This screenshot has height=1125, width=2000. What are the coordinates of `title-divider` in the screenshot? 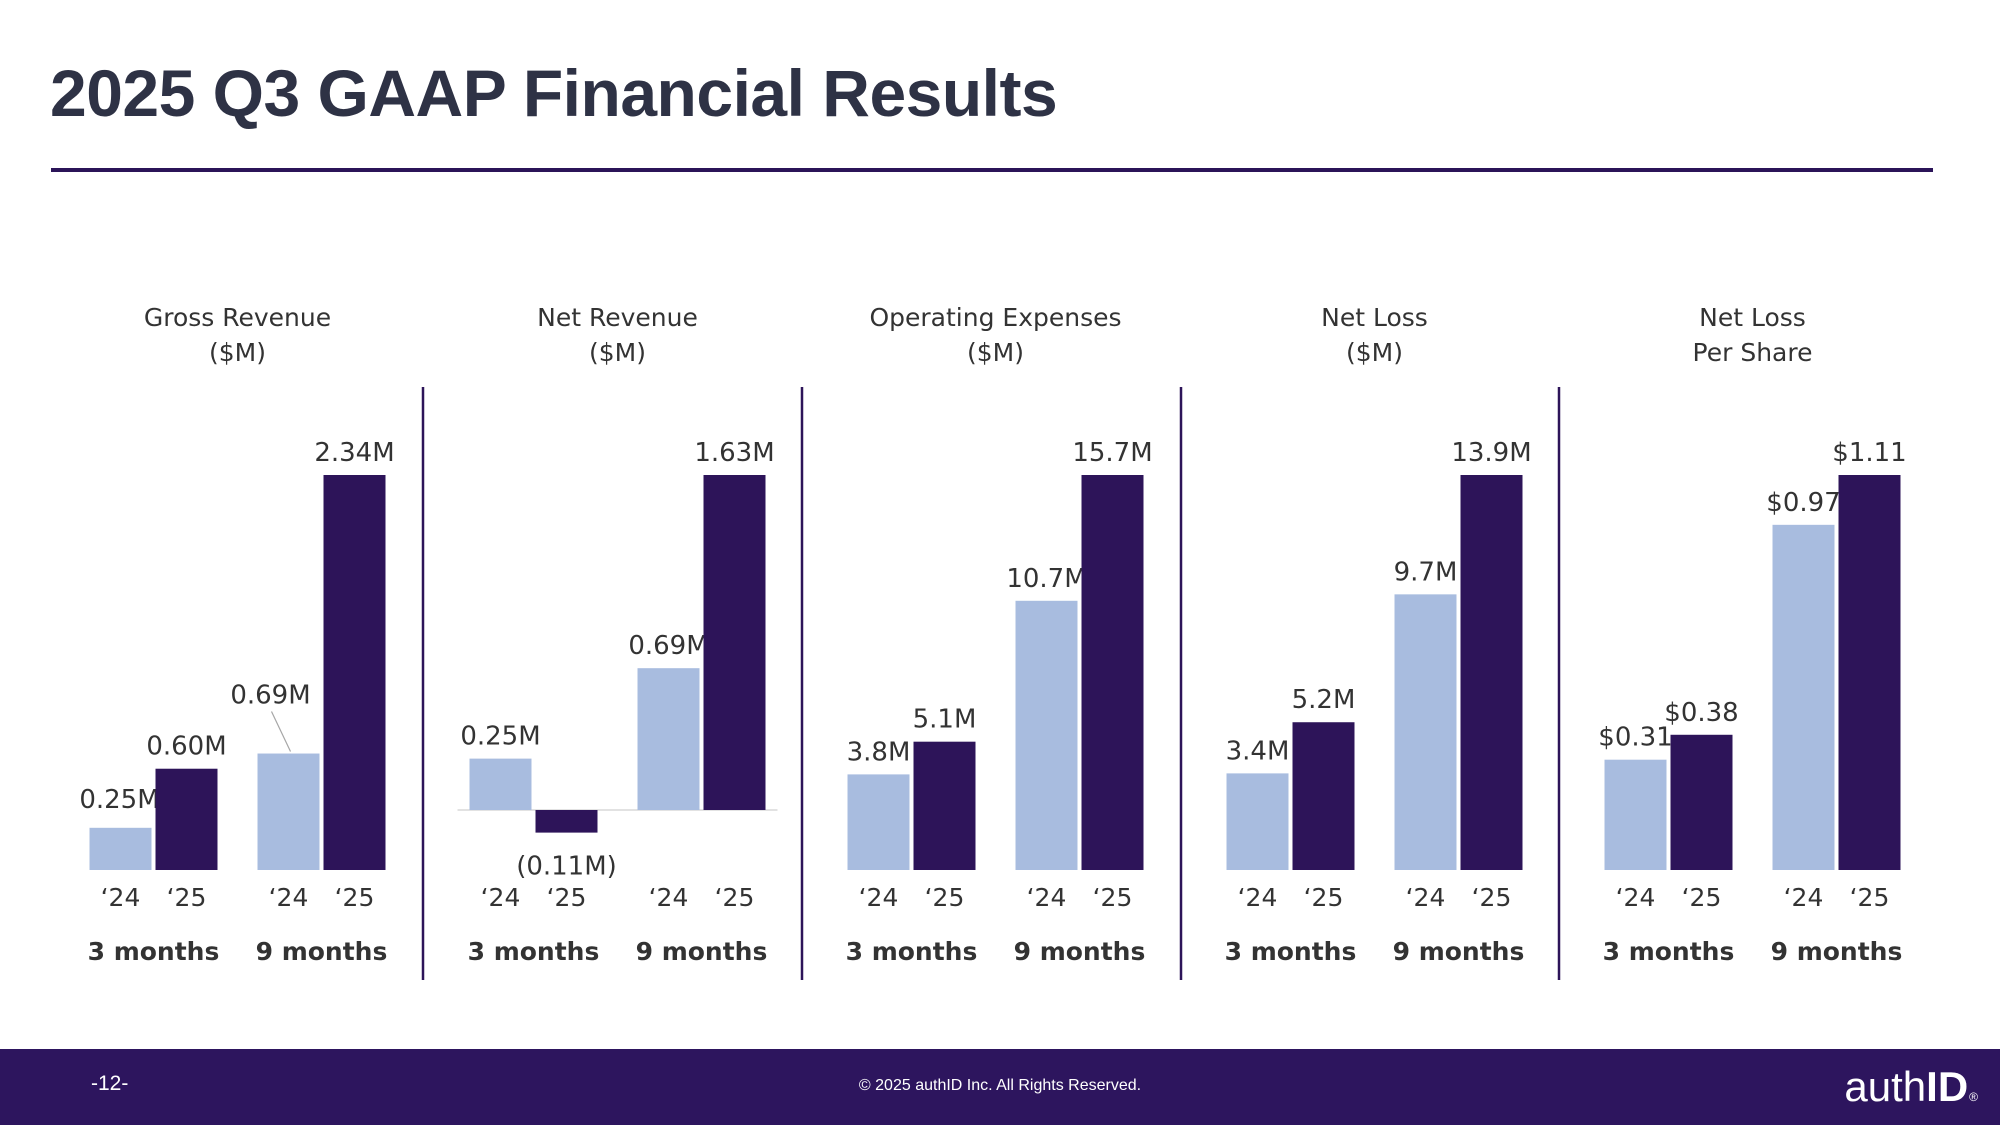 It's located at (992, 170).